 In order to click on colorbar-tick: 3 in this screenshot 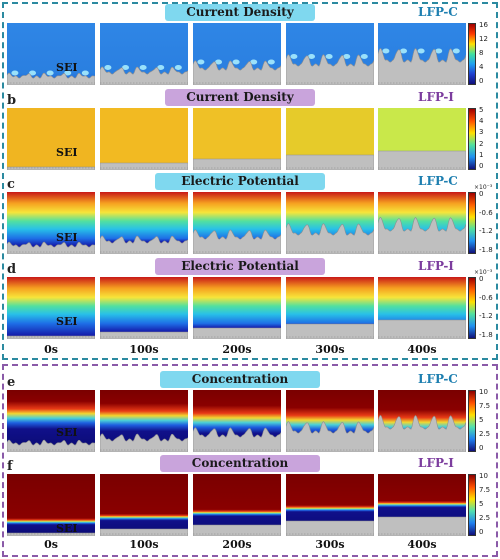, I will do `click(481, 132)`.